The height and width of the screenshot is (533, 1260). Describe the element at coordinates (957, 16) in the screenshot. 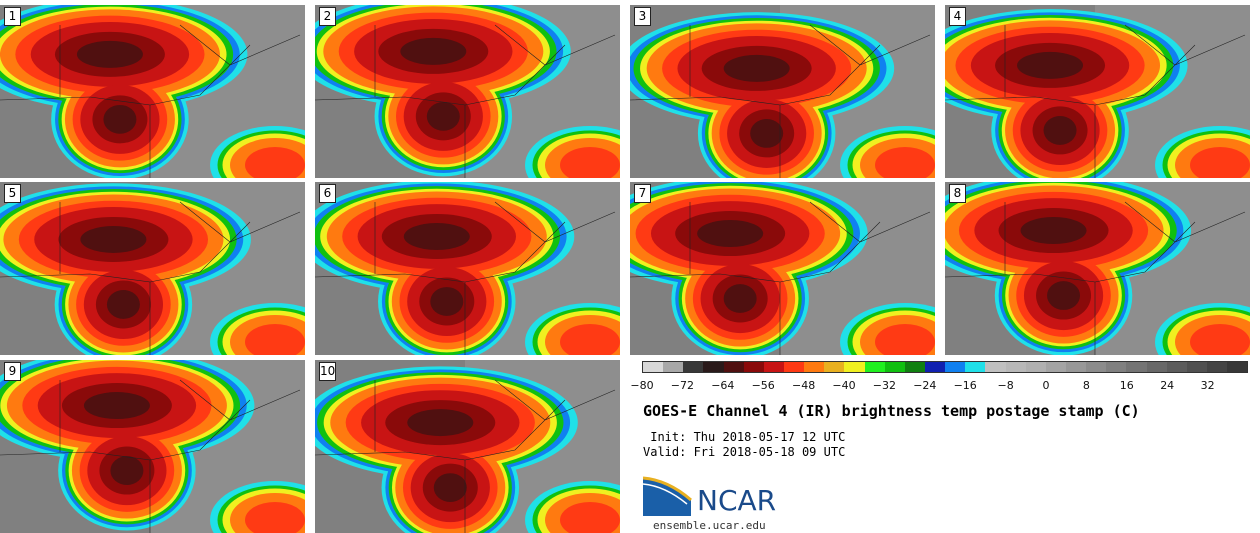

I see `panel-number: 4` at that location.